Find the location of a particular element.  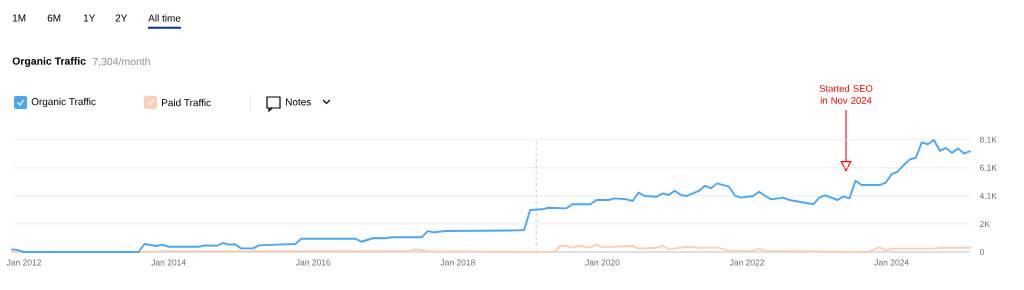

x-tick-label: Jan 2018 is located at coordinates (457, 262).